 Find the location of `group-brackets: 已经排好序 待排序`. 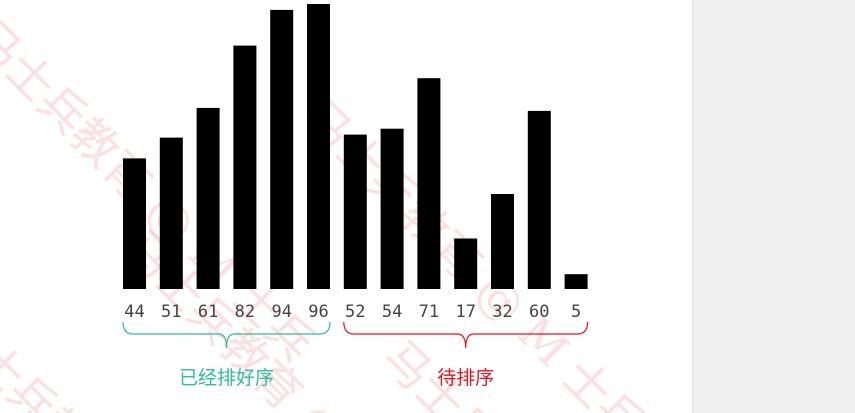

group-brackets: 已经排好序 待排序 is located at coordinates (355, 355).